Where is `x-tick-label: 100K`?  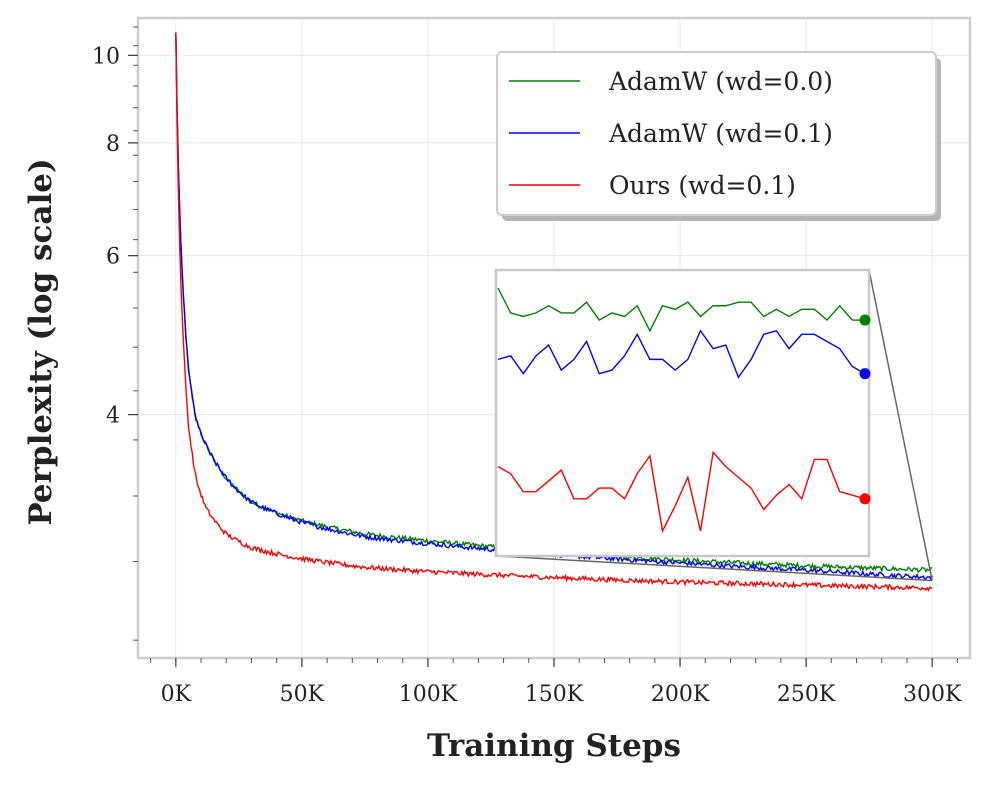
x-tick-label: 100K is located at coordinates (428, 694).